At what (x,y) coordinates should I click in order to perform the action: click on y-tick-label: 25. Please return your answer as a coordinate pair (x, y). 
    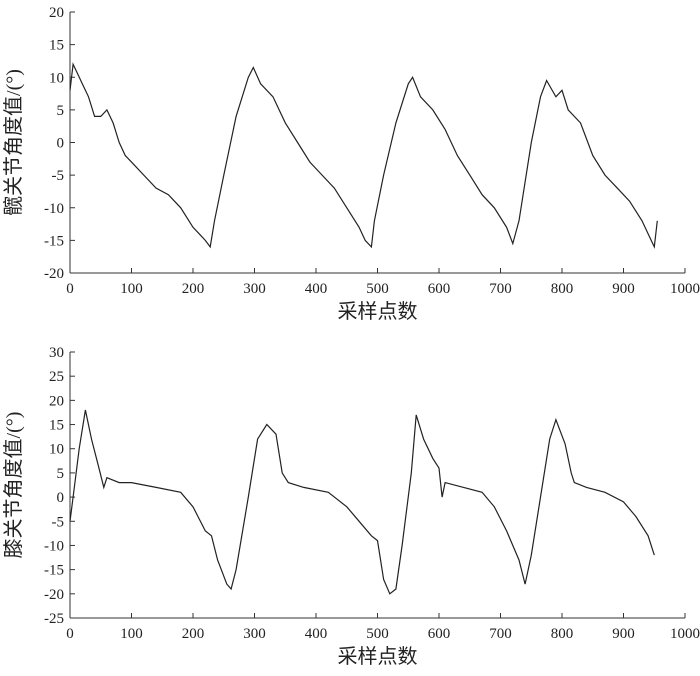
    Looking at the image, I should click on (56, 377).